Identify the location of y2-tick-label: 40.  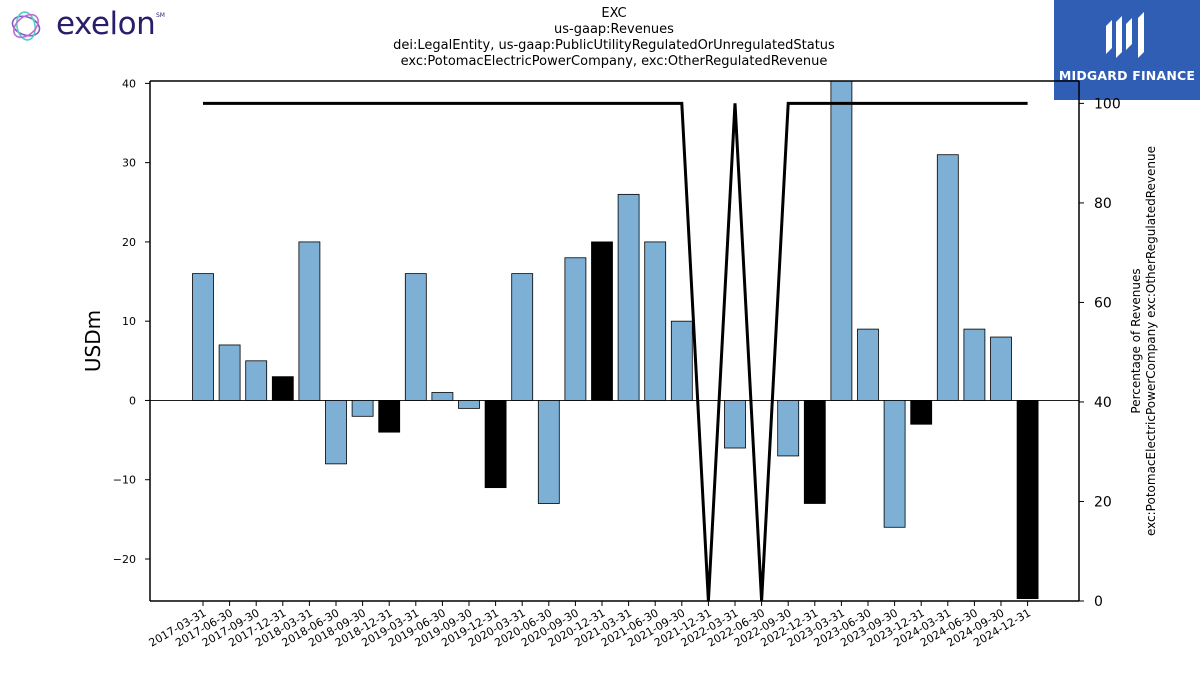
(1103, 403).